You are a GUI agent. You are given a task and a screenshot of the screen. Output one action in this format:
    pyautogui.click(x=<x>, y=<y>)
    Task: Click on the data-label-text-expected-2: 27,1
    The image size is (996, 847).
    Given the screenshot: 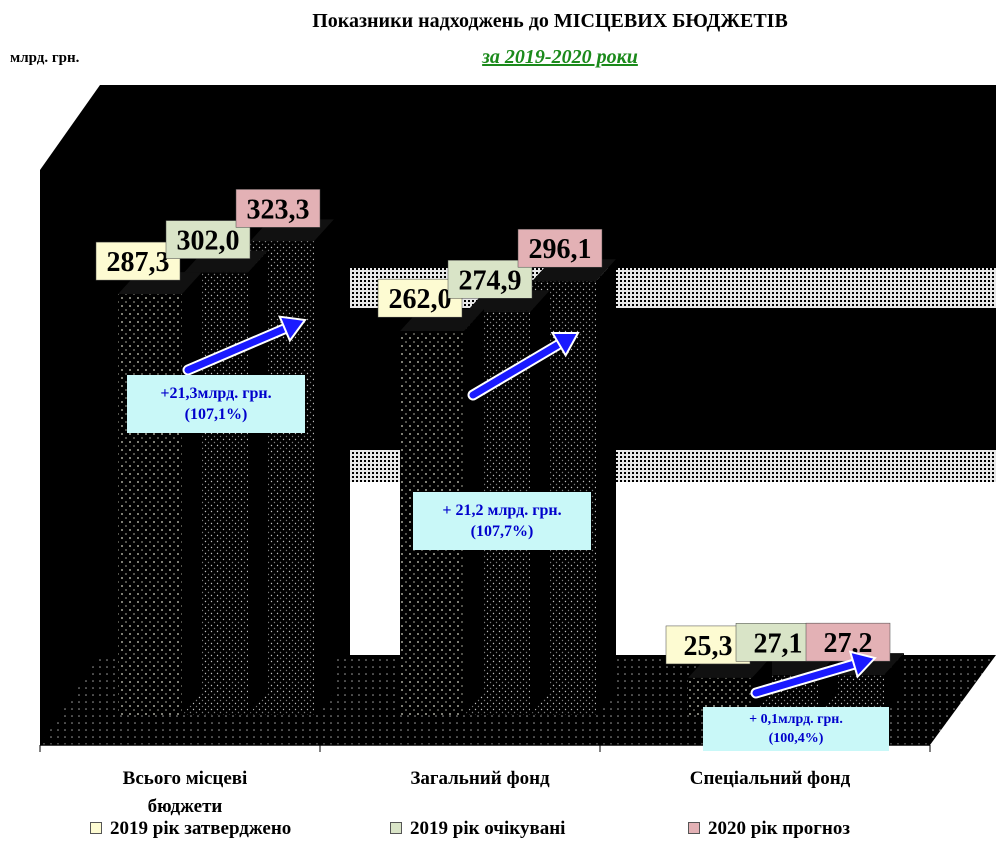 What is the action you would take?
    pyautogui.click(x=778, y=643)
    